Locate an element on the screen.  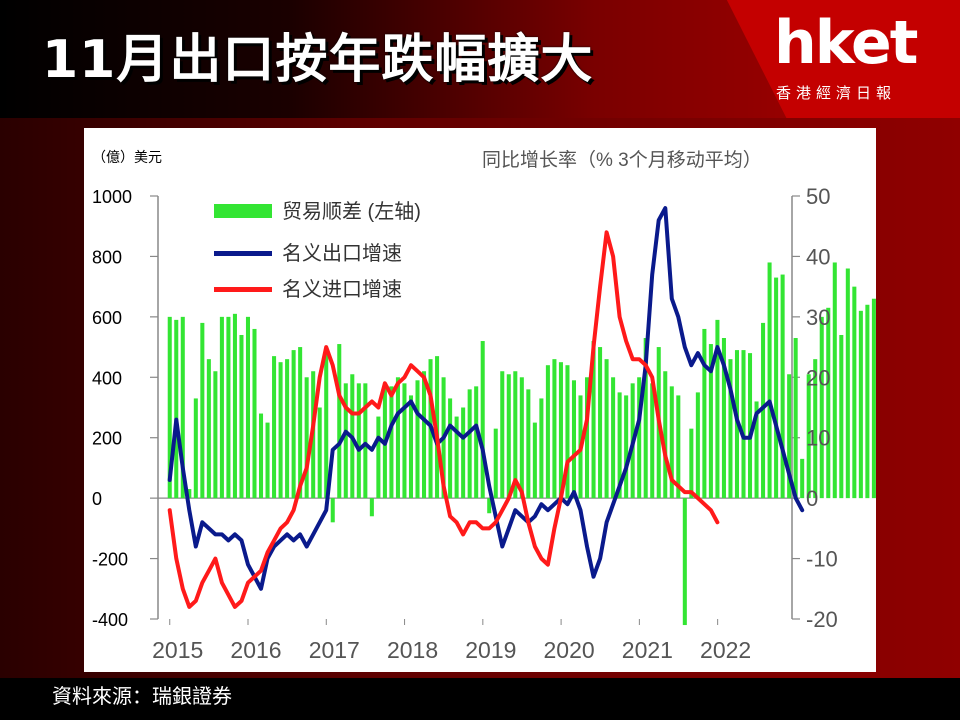
left-tick-label: 400 is located at coordinates (107, 378).